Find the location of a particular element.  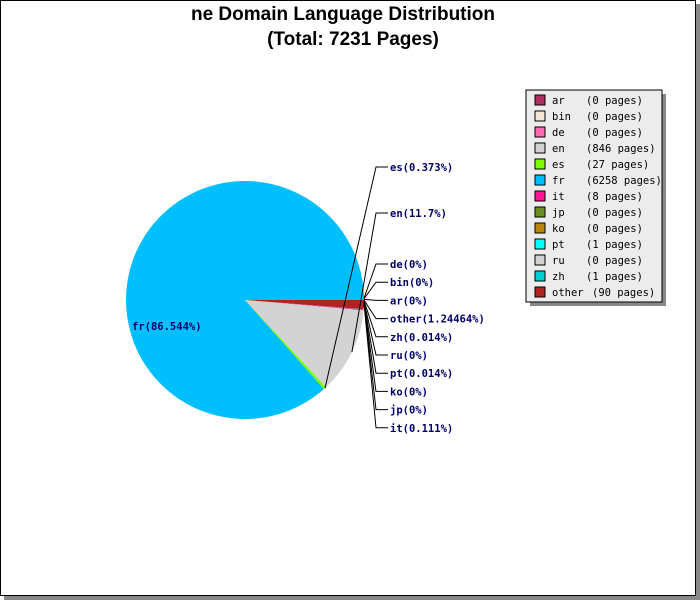

leader-line-de is located at coordinates (375, 281).